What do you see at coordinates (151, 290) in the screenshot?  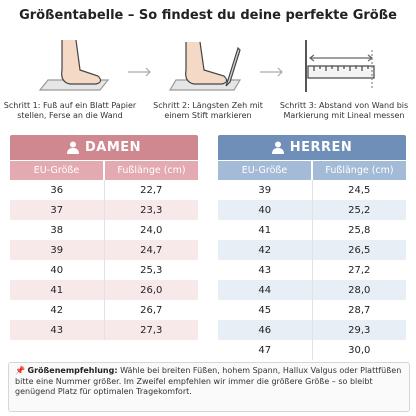 I see `foot-length: 26,0` at bounding box center [151, 290].